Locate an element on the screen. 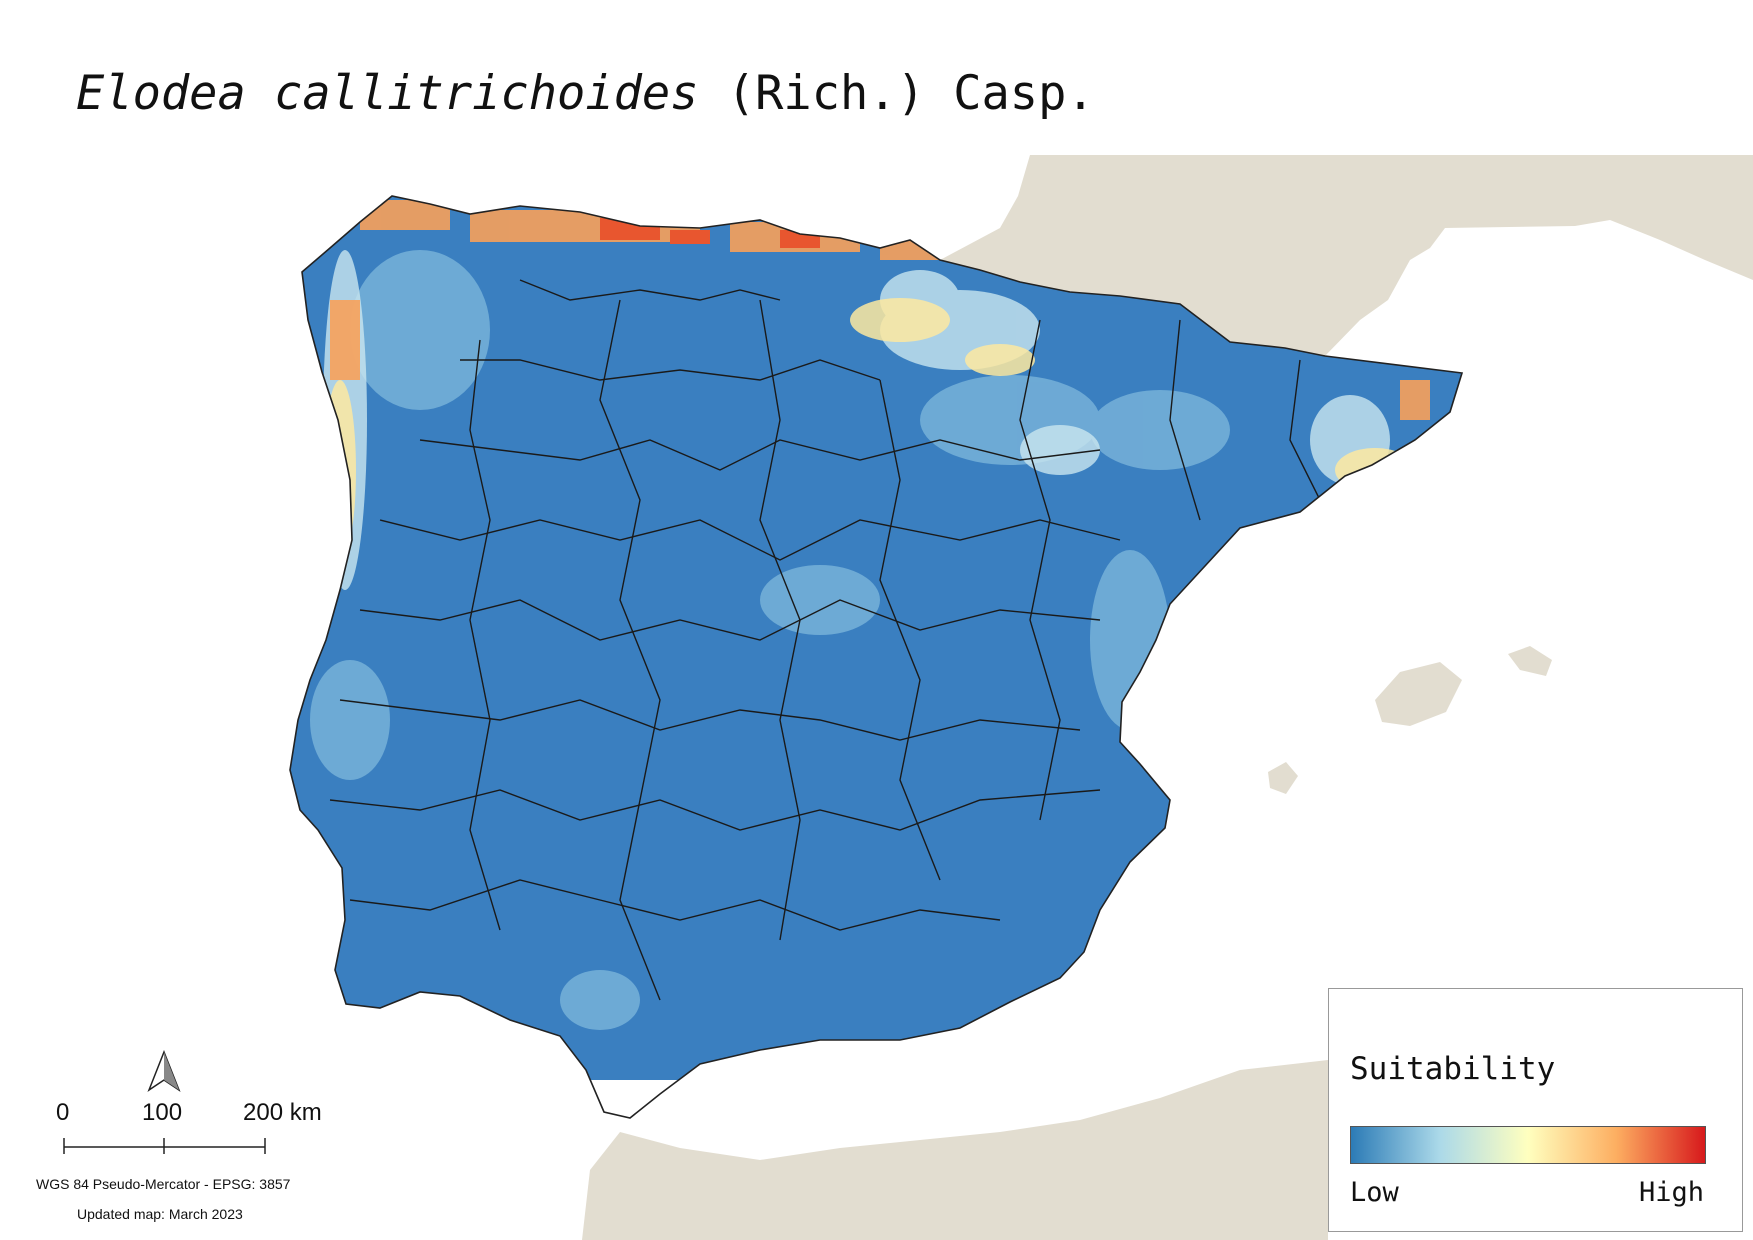 The image size is (1753, 1240). raster-max-cell is located at coordinates (1353, 504).